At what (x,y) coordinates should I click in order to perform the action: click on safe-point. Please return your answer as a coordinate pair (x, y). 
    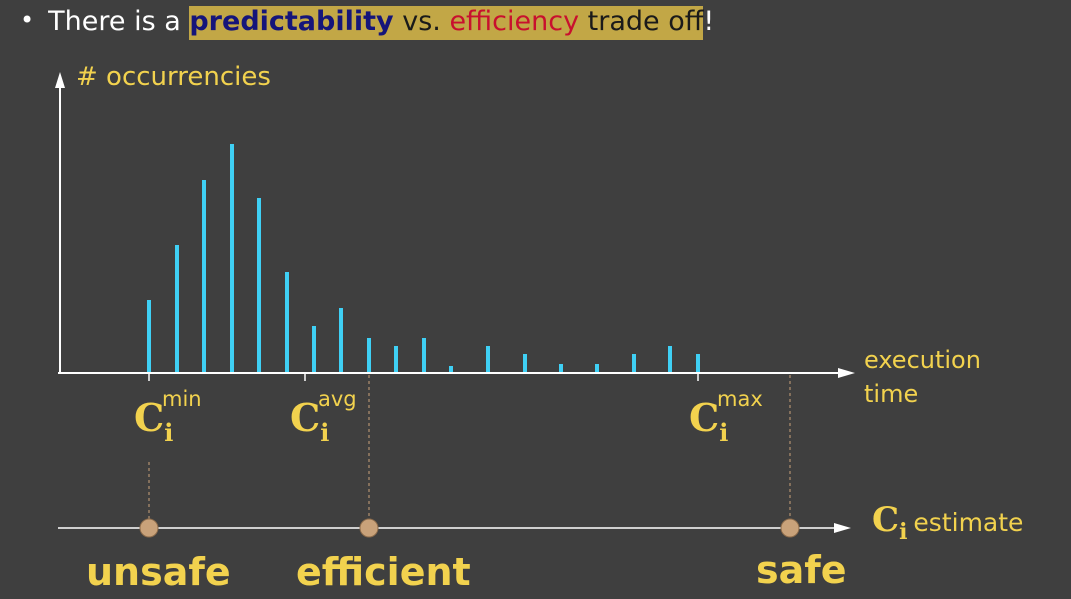
    Looking at the image, I should click on (790, 528).